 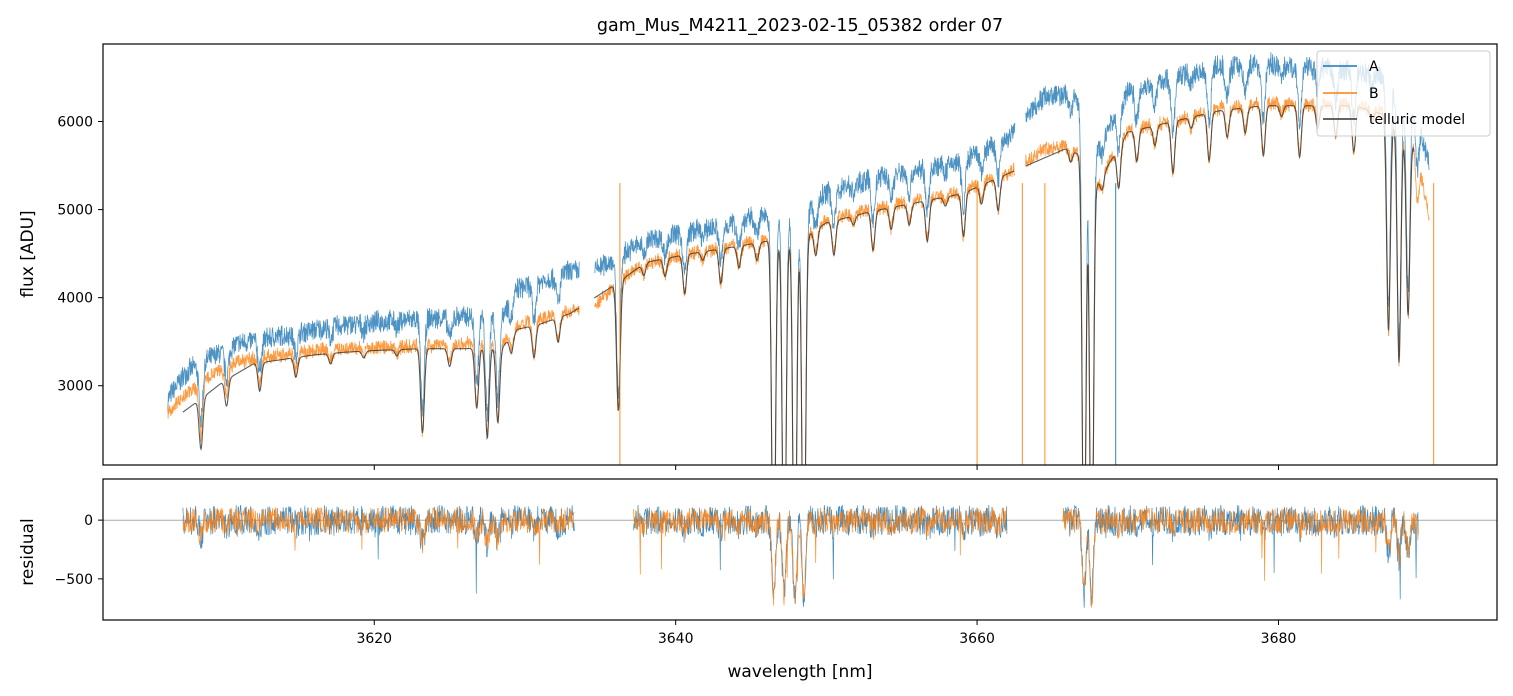 I want to click on chart-title: gam_Mus_M4211_2023-02-15_05382 order 07, so click(x=800, y=26).